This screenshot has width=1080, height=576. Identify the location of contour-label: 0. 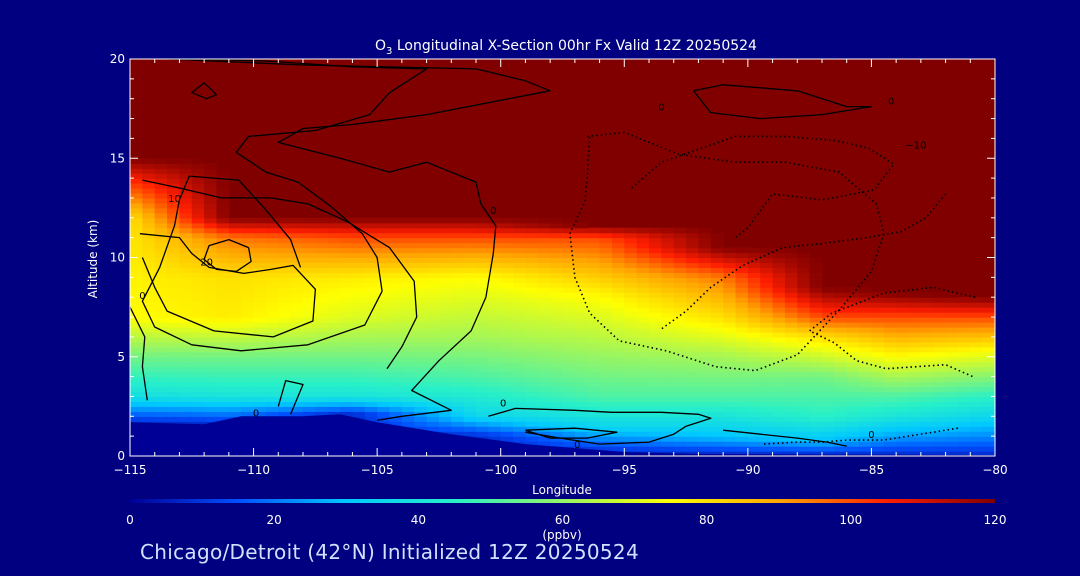
(256, 413).